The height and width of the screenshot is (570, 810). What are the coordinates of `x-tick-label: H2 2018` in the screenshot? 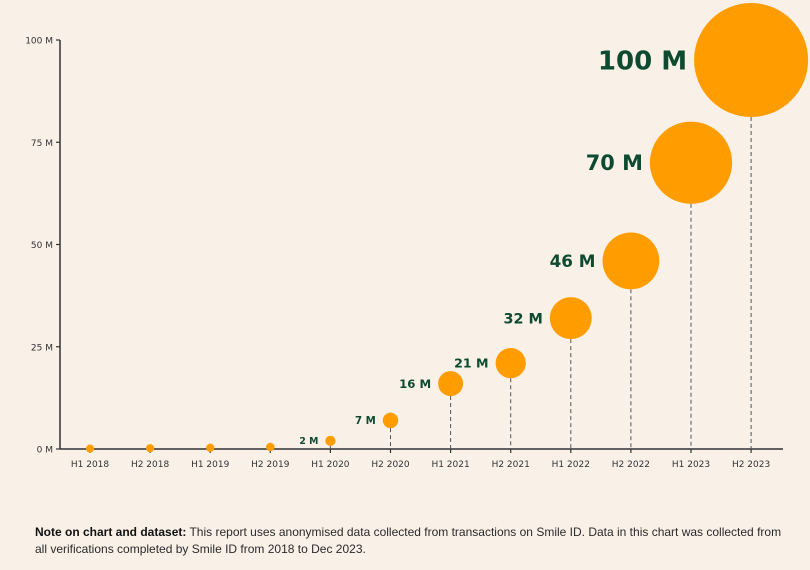 It's located at (150, 465).